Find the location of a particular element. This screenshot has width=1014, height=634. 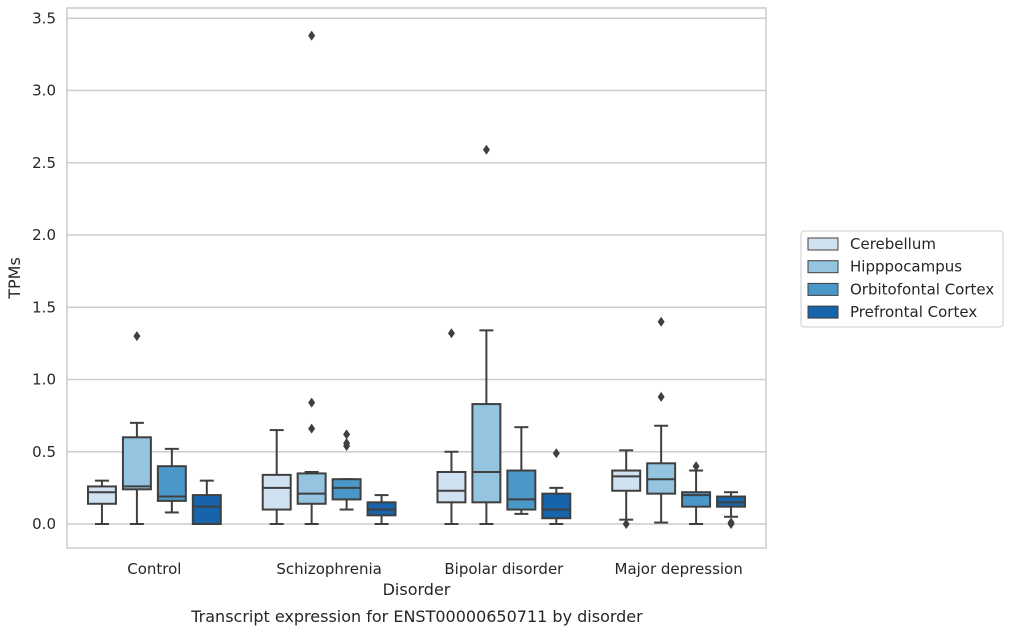

x-tick-label: Control is located at coordinates (154, 569).